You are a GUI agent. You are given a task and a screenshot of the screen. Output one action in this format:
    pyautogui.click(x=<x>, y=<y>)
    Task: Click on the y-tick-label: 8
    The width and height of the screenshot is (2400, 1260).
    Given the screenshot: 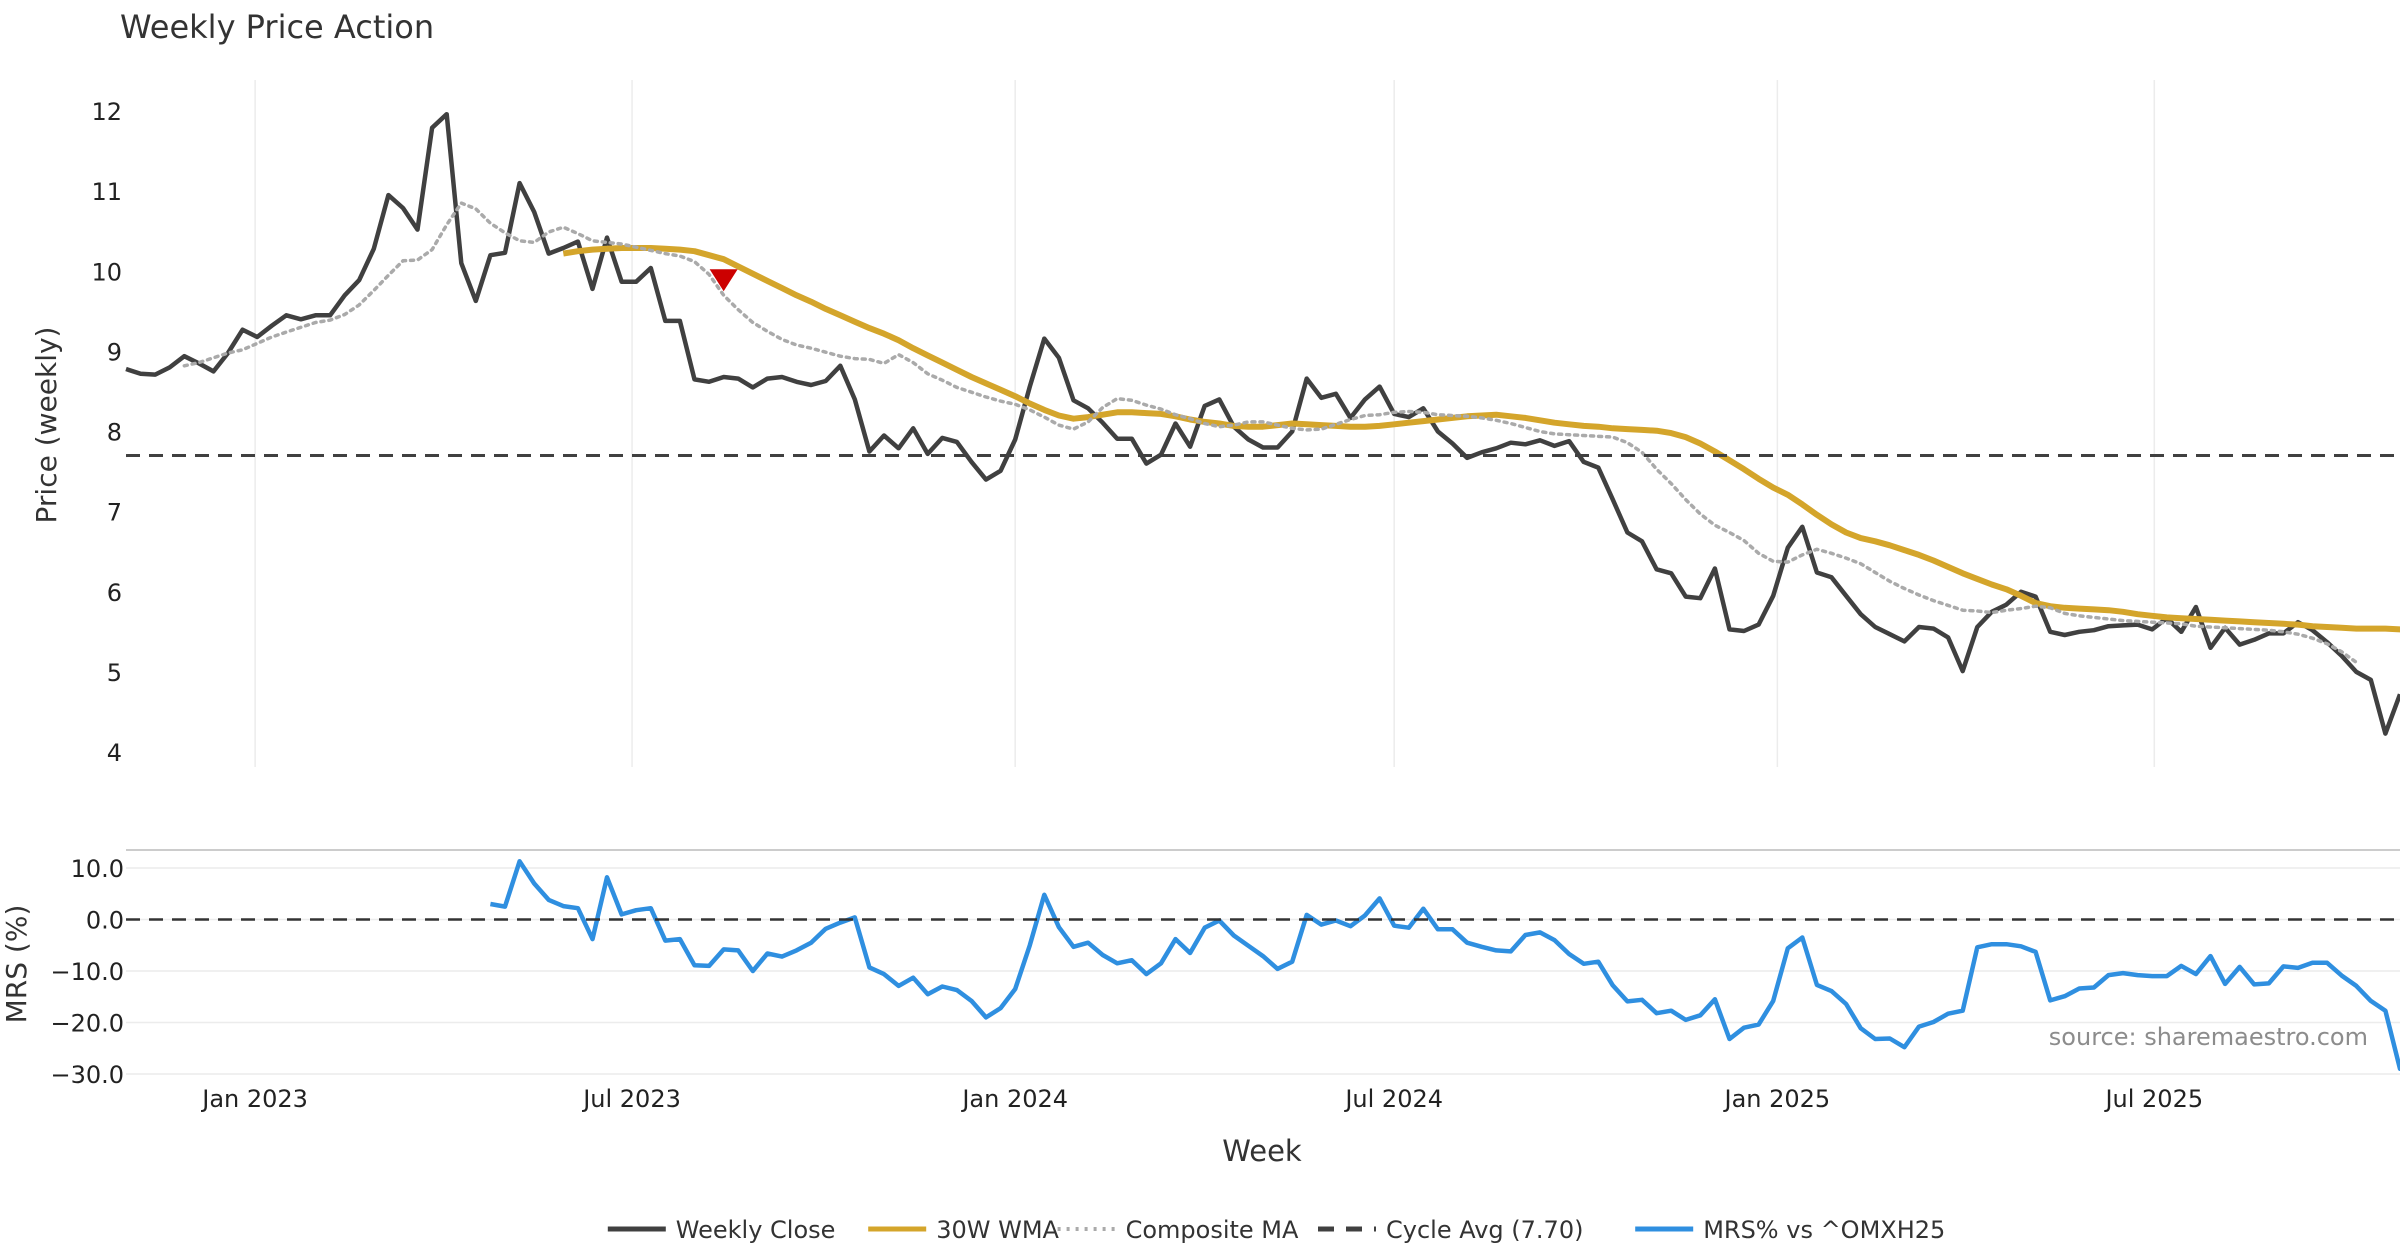 What is the action you would take?
    pyautogui.click(x=114, y=433)
    